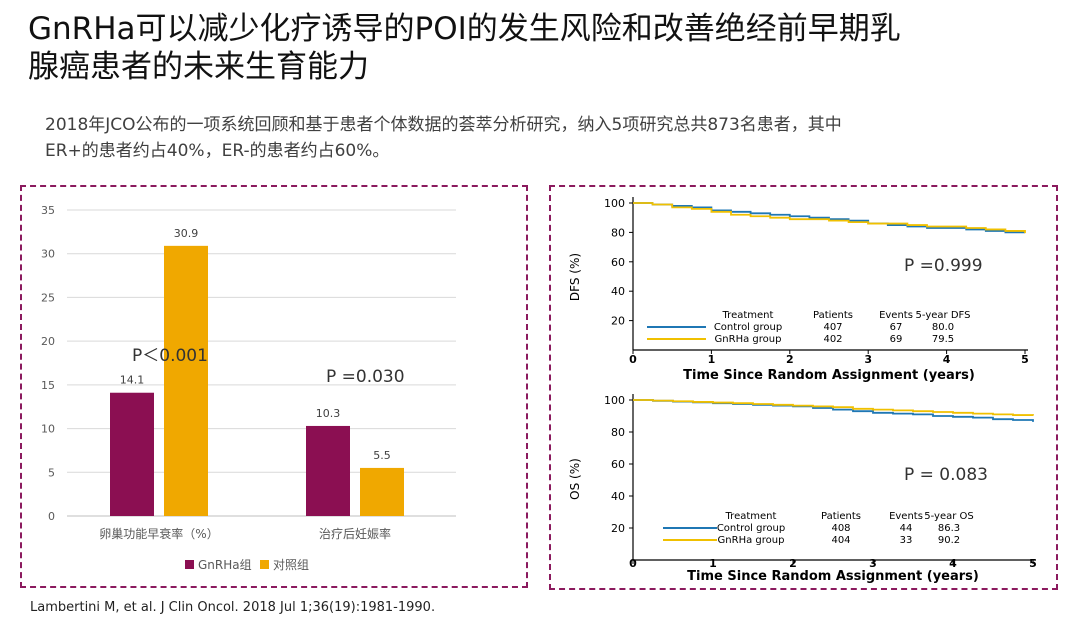 The height and width of the screenshot is (628, 1080). Describe the element at coordinates (953, 563) in the screenshot. I see `os-x-tick-label: 4` at that location.